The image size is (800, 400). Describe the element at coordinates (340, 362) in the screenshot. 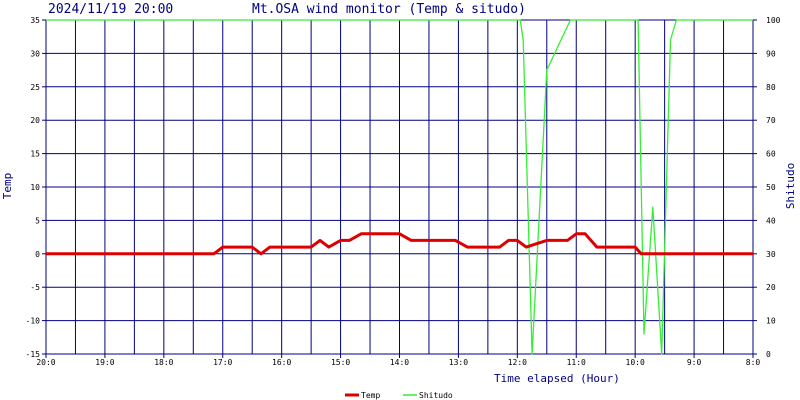

I see `x-tick-label: 15:0` at that location.